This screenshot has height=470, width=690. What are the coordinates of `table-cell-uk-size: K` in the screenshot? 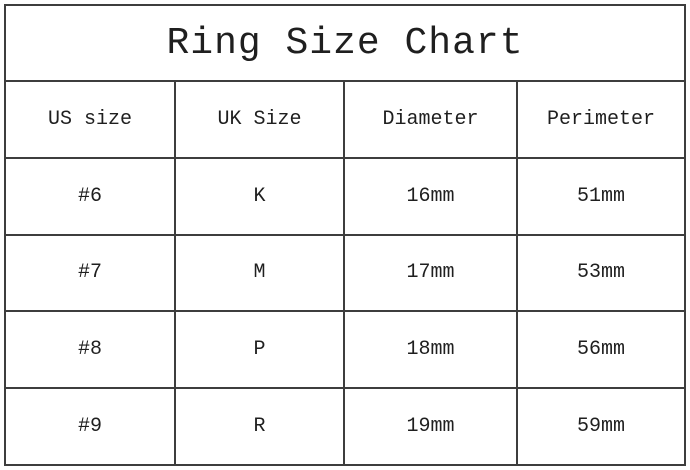 It's located at (258, 196).